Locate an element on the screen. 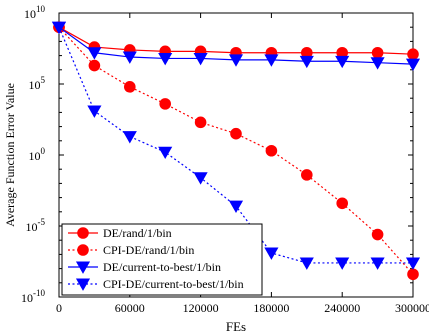 Image resolution: width=429 pixels, height=333 pixels. legend-box is located at coordinates (162, 259).